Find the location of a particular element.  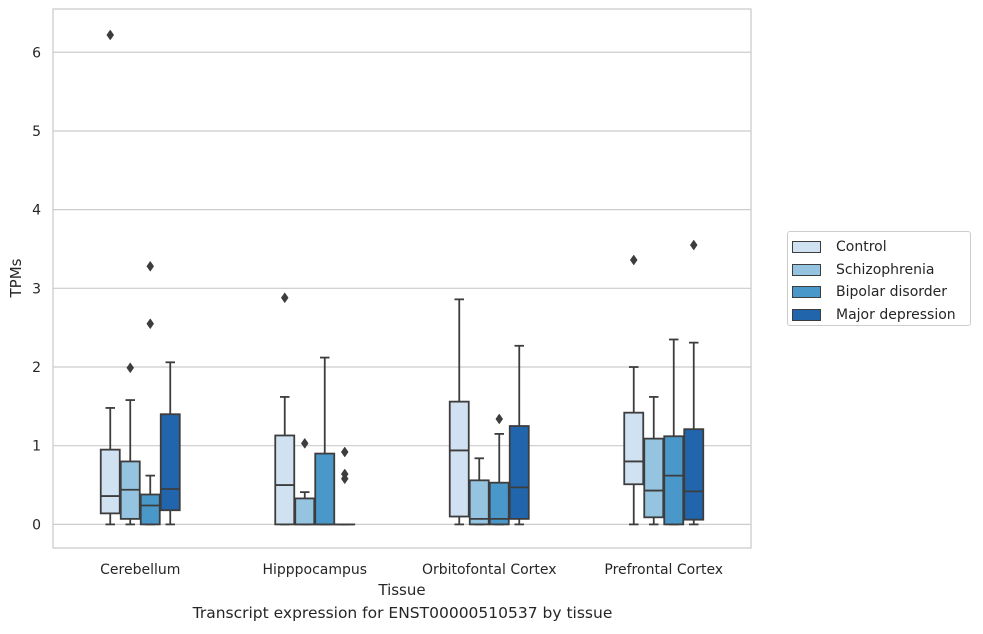

legend-item-bipolar-disorder: Bipolar disorder is located at coordinates (879, 292).